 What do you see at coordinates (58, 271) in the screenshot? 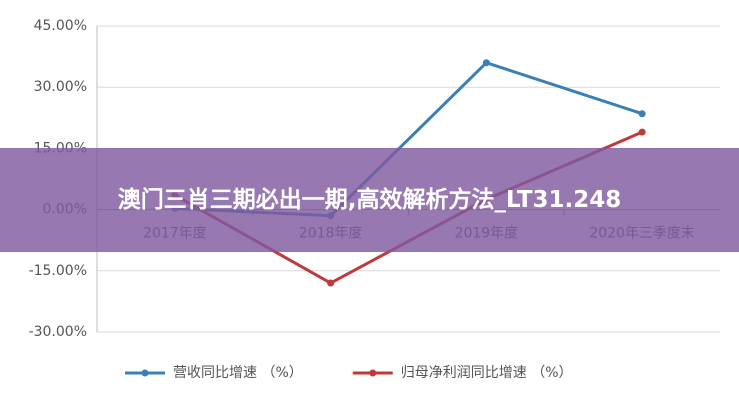
I see `y-tick-label: -15.00%` at bounding box center [58, 271].